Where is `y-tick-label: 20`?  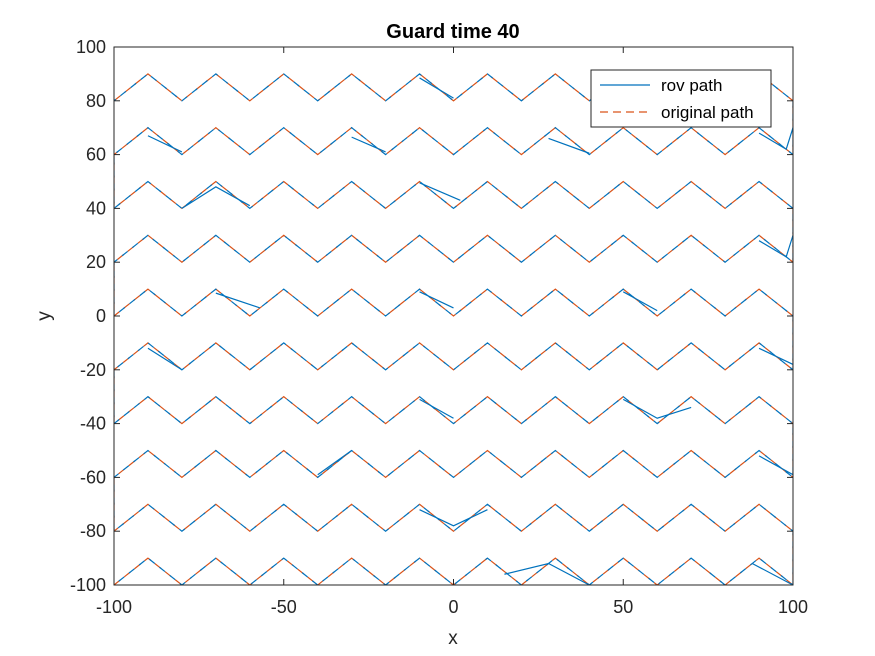
y-tick-label: 20 is located at coordinates (96, 262).